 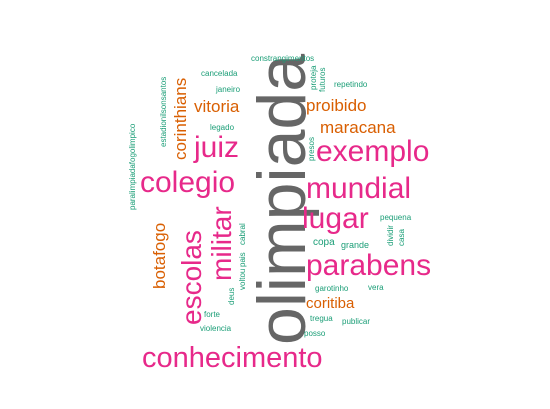 What do you see at coordinates (311, 148) in the screenshot?
I see `word-presos: presos` at bounding box center [311, 148].